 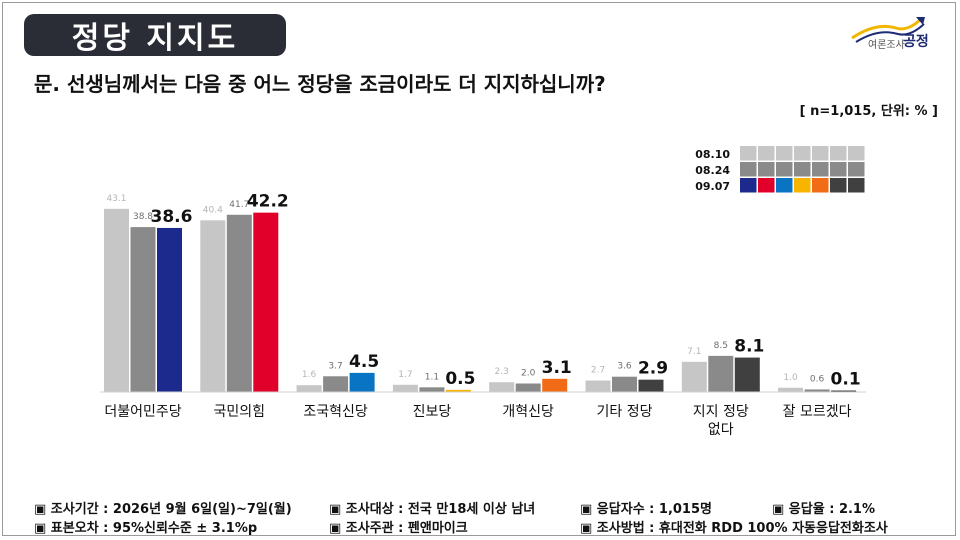 I want to click on footer-period: ▣ 조사기간 : 2026년 9월 6일(일)~7일(월), so click(x=163, y=509).